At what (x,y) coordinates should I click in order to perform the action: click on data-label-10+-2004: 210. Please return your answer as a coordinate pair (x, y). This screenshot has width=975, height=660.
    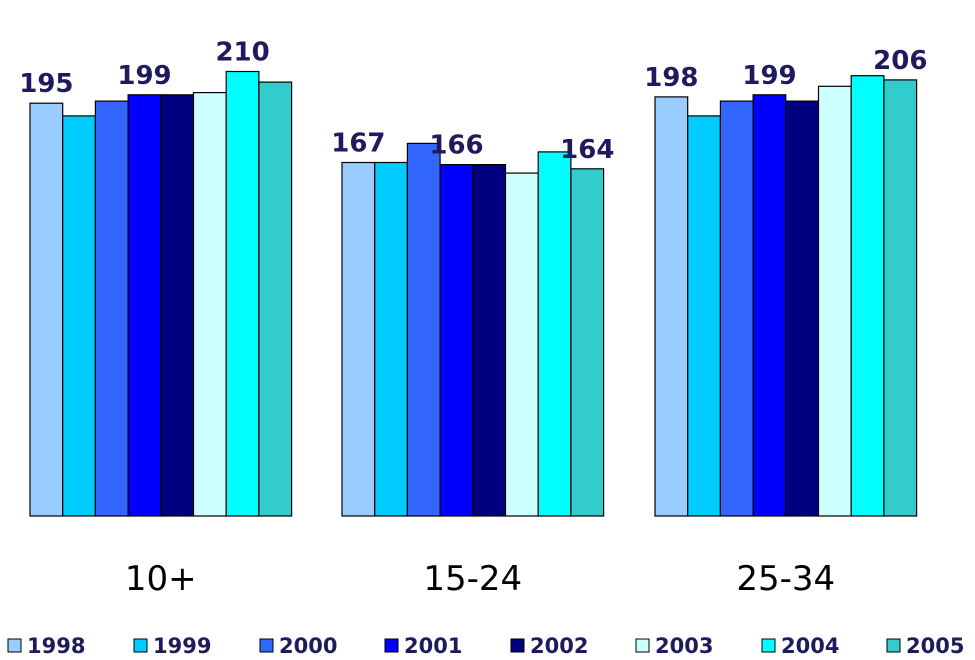
    Looking at the image, I should click on (242, 53).